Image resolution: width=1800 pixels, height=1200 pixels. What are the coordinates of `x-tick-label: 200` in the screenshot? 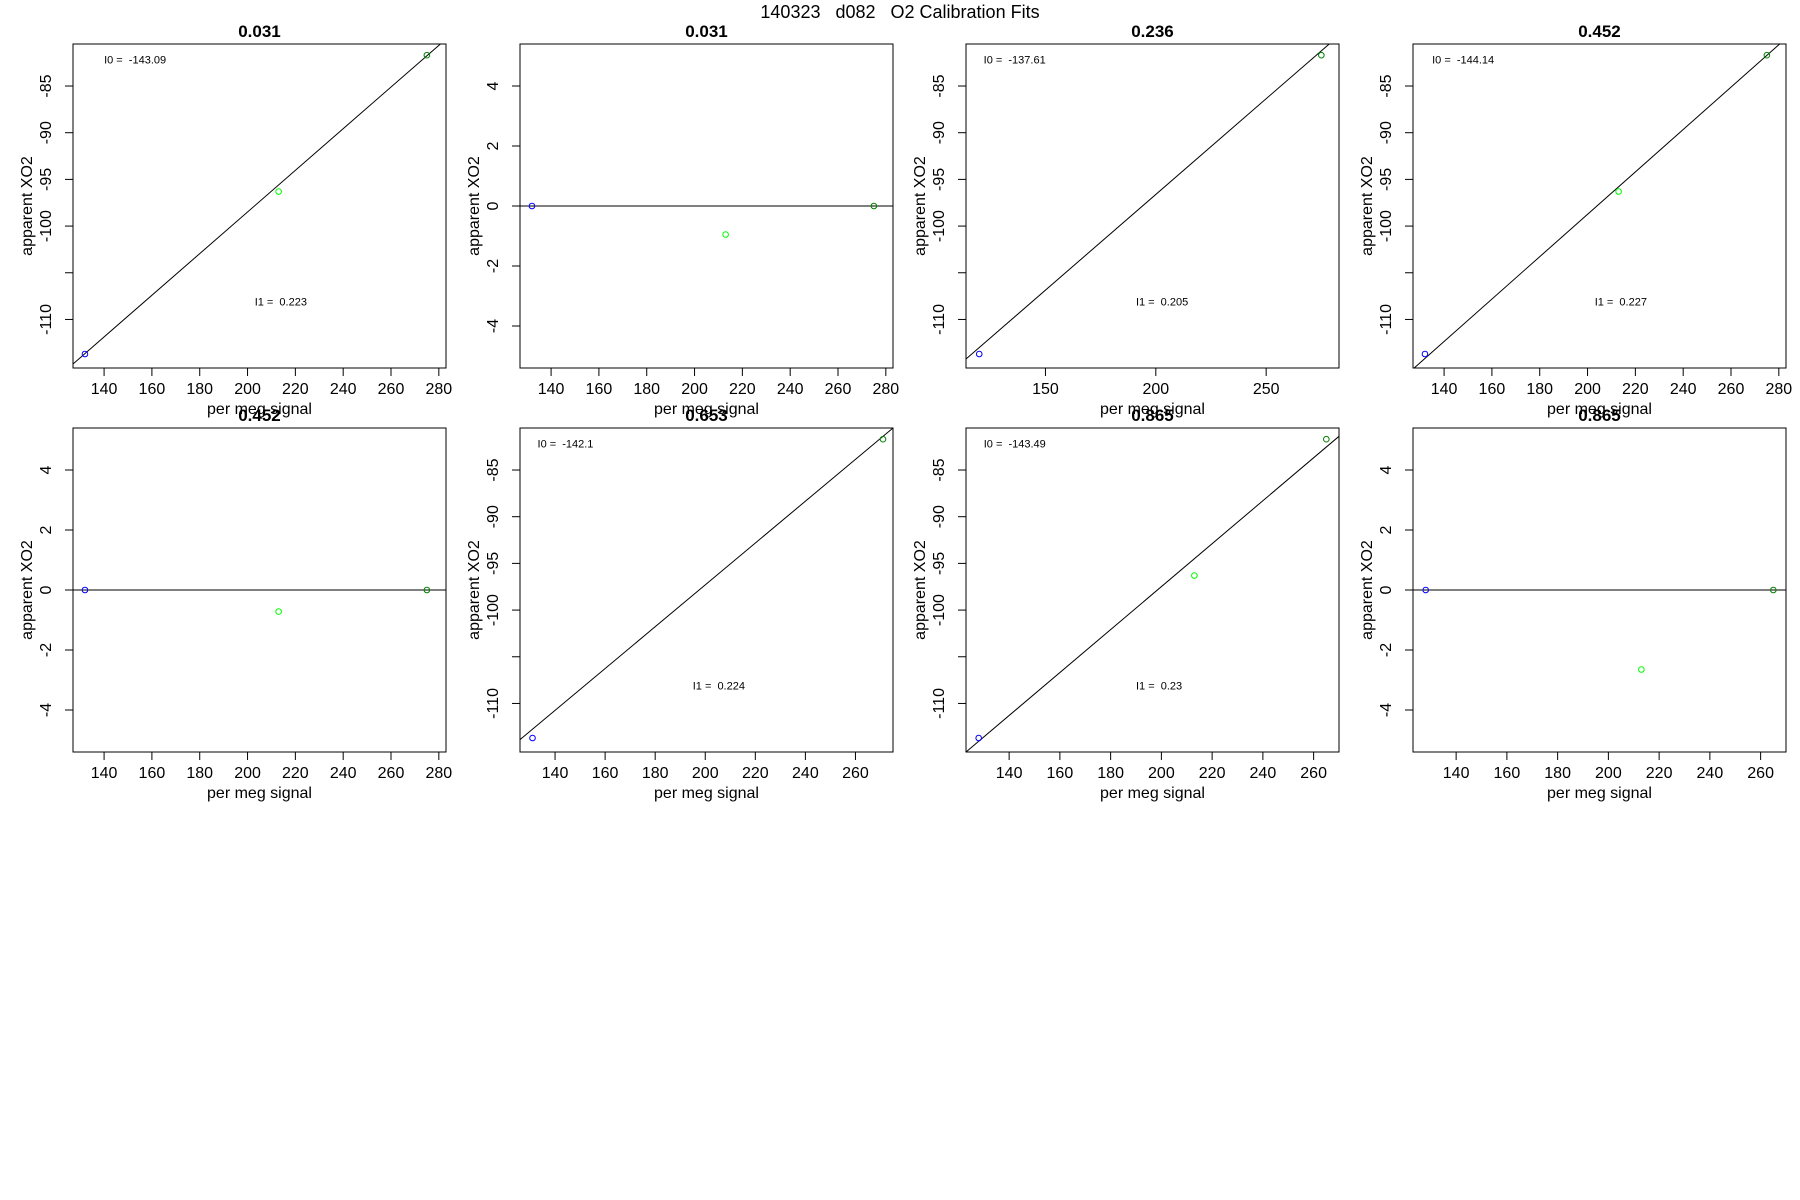 It's located at (1161, 773).